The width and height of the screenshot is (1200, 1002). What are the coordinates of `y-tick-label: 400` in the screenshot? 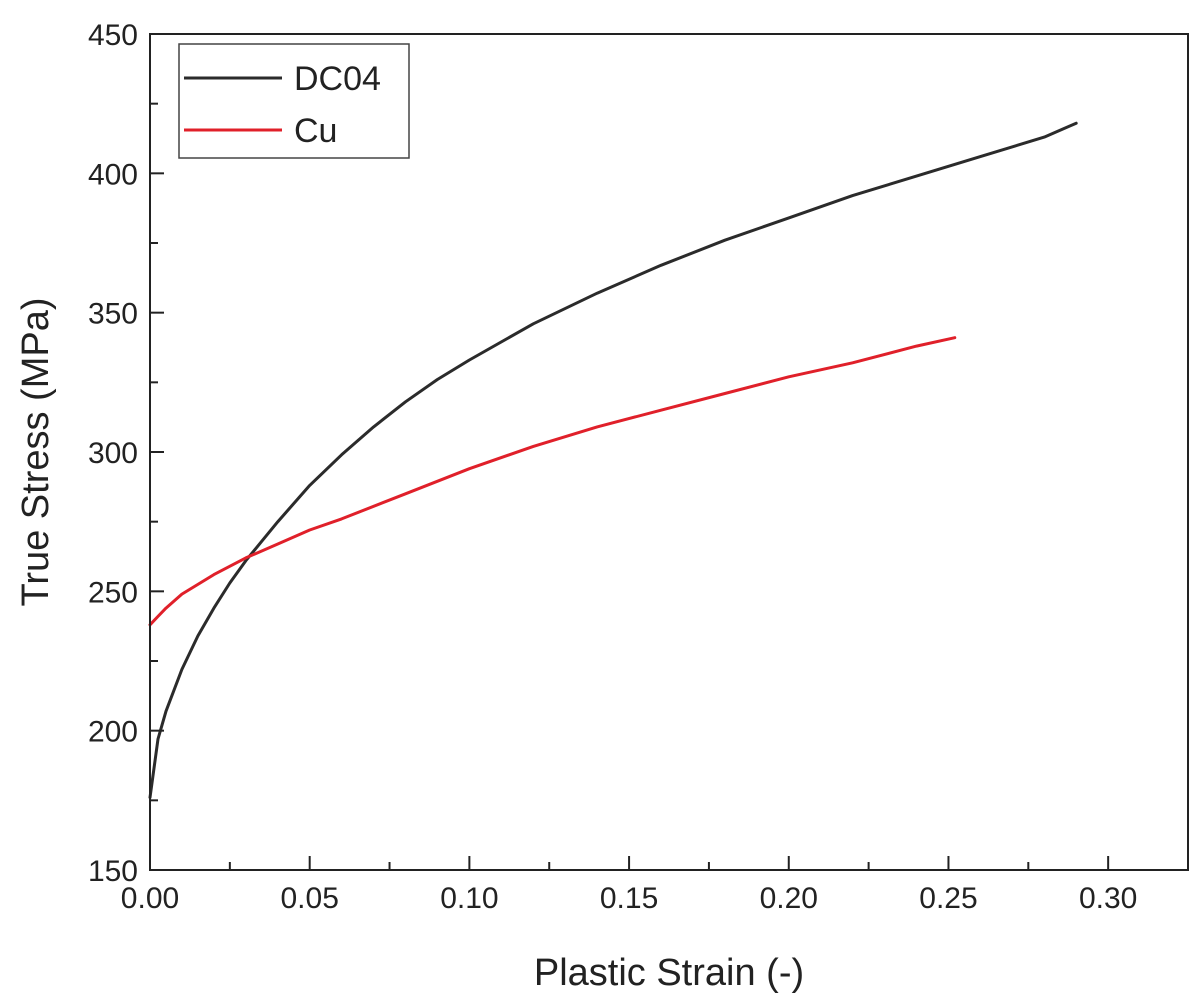 It's located at (113, 174).